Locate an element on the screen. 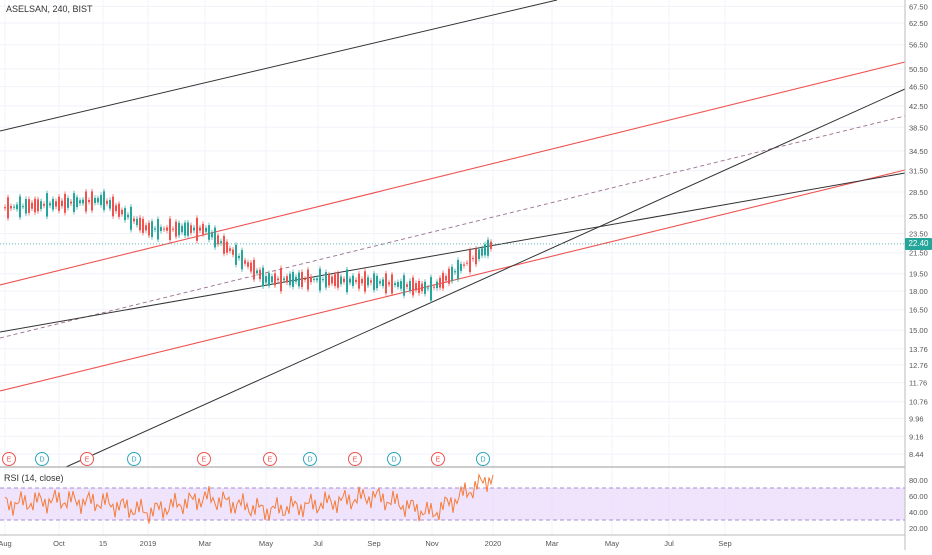 This screenshot has height=555, width=932. price-tick-label: 42.50 is located at coordinates (918, 106).